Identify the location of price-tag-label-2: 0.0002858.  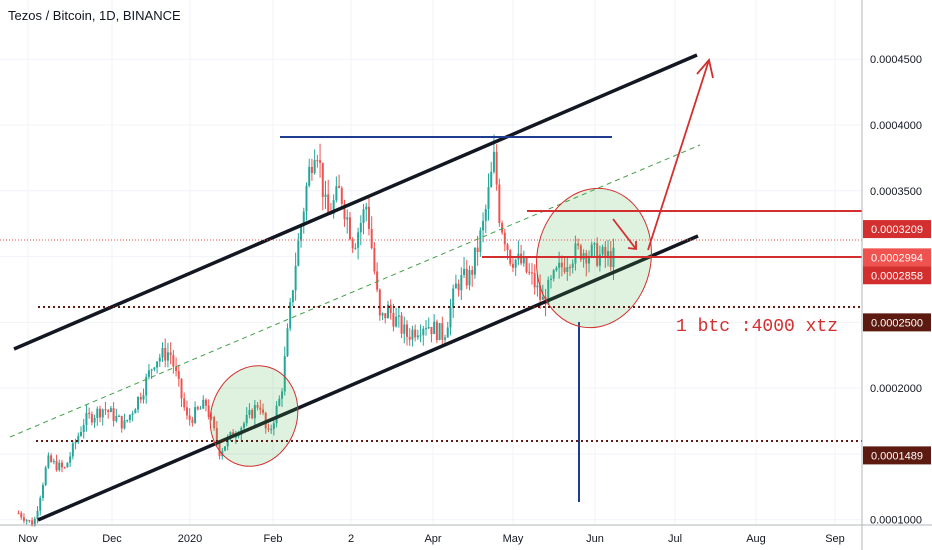
(897, 276).